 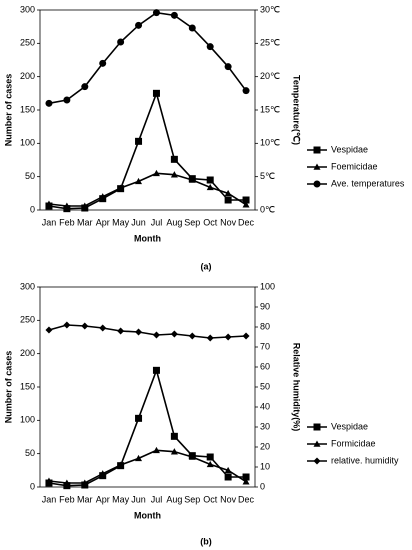 What do you see at coordinates (206, 266) in the screenshot?
I see `caption: (a)` at bounding box center [206, 266].